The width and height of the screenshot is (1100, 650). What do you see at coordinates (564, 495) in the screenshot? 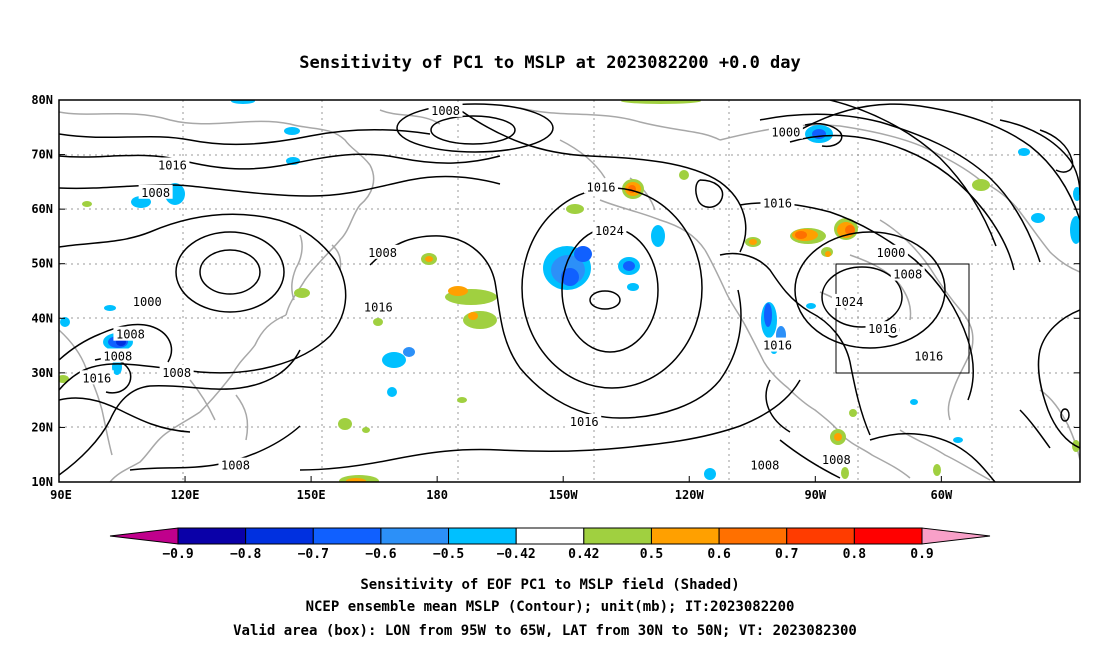
I see `lon-label: 150W` at bounding box center [564, 495].